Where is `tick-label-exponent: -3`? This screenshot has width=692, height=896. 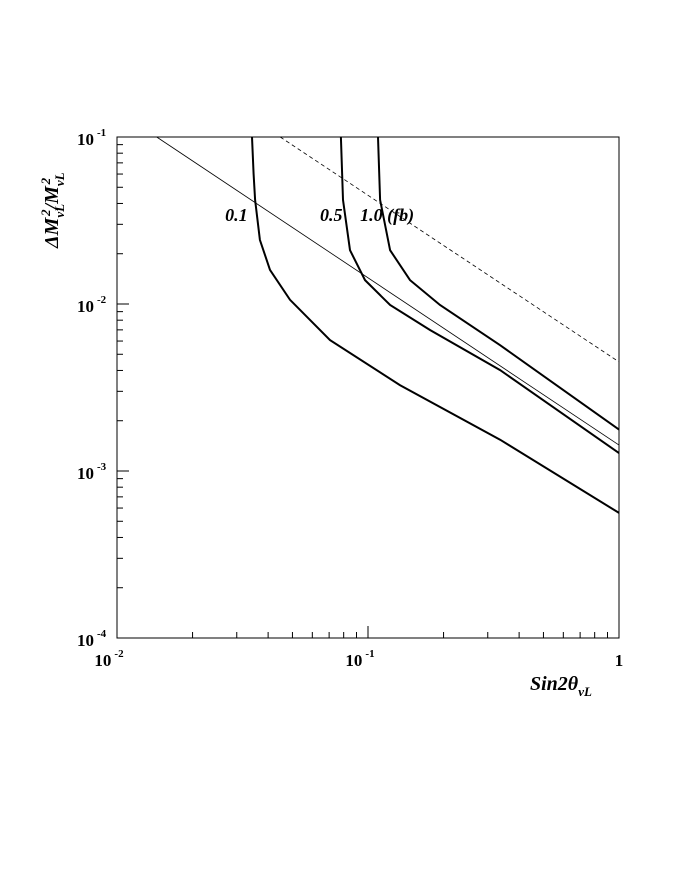
tick-label-exponent: -3 is located at coordinates (102, 467).